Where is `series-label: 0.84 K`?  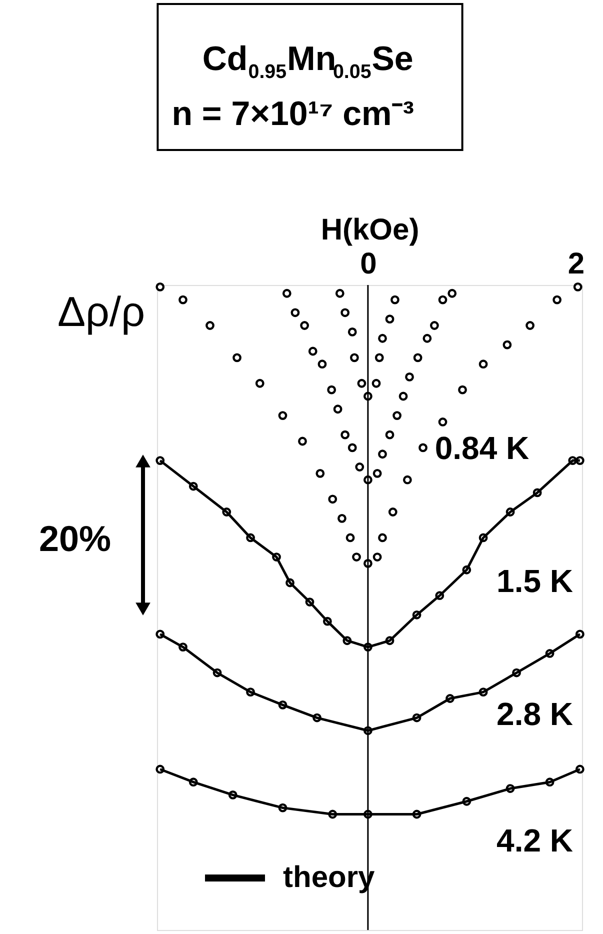 series-label: 0.84 K is located at coordinates (482, 448).